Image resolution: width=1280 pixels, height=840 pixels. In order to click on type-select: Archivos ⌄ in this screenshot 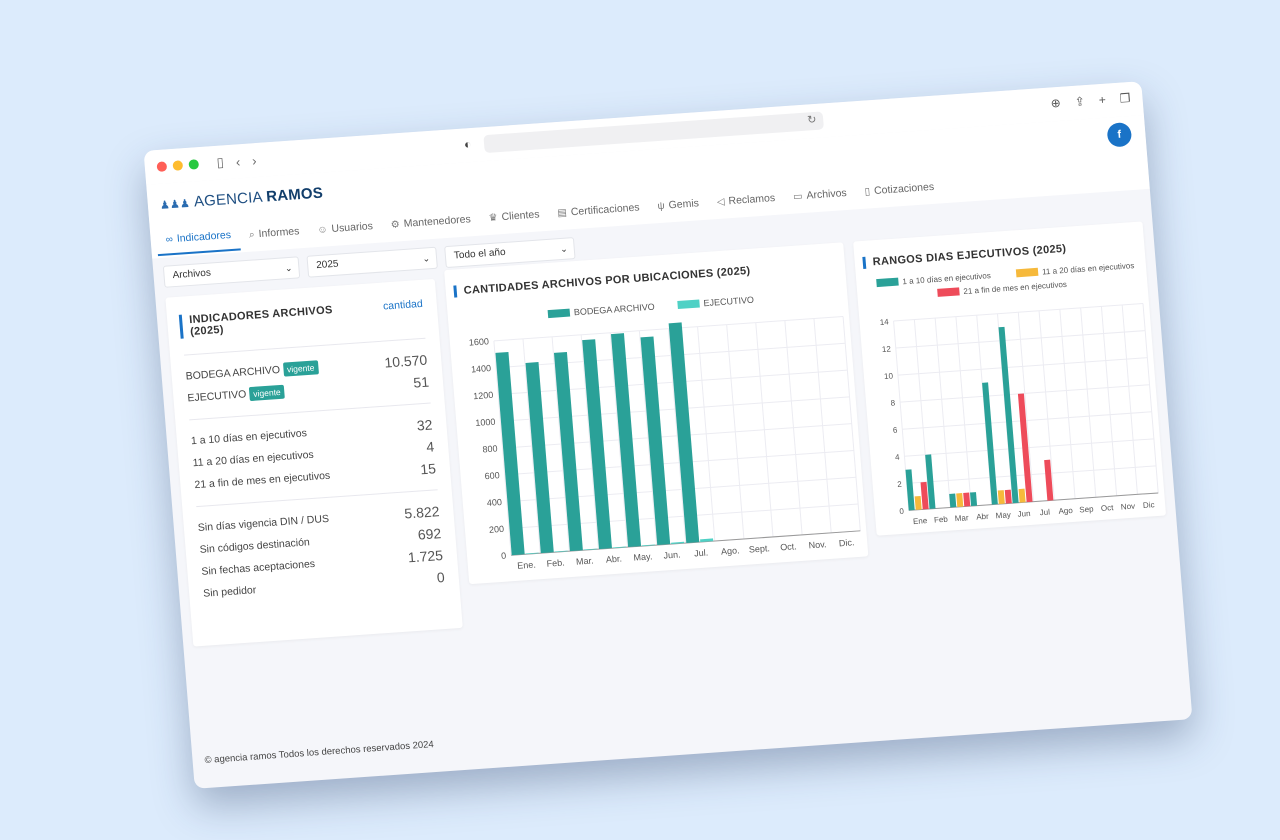, I will do `click(231, 272)`.